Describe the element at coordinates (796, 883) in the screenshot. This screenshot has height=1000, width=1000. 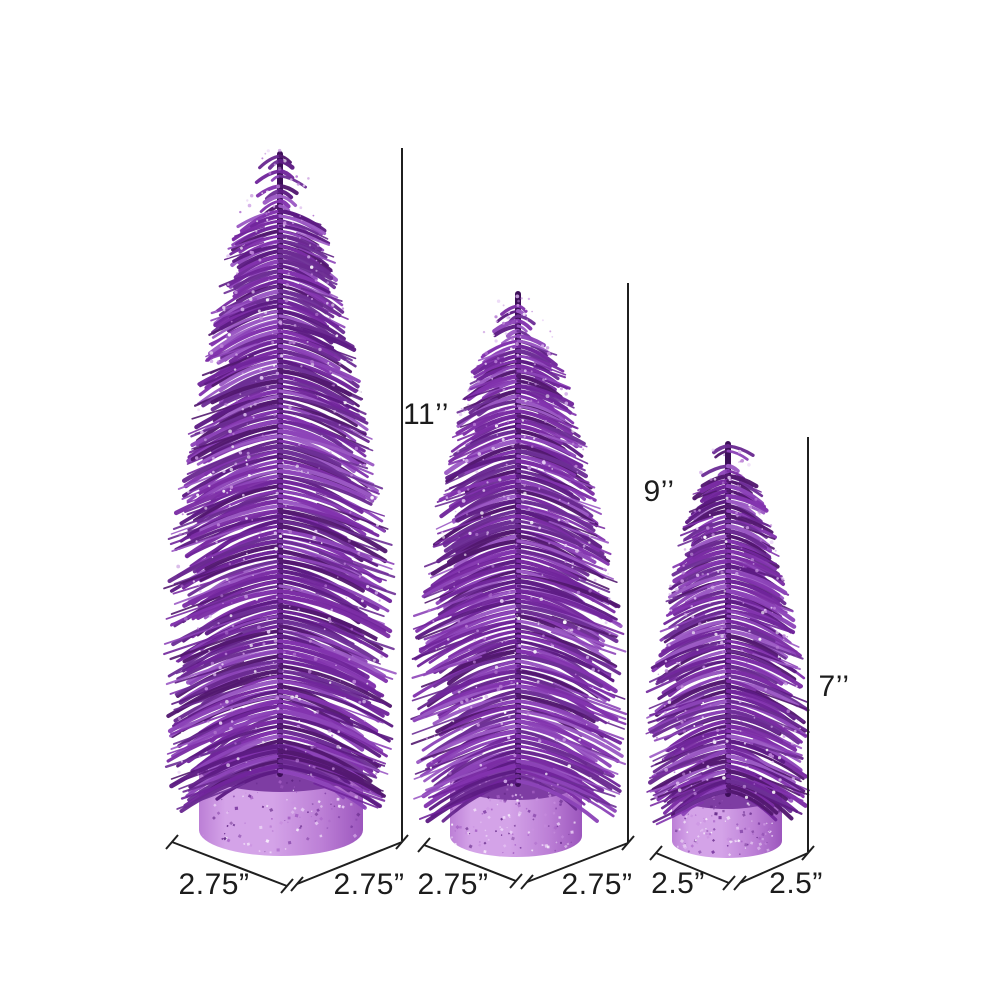
I see `base-right-label-7in: 2.5”` at that location.